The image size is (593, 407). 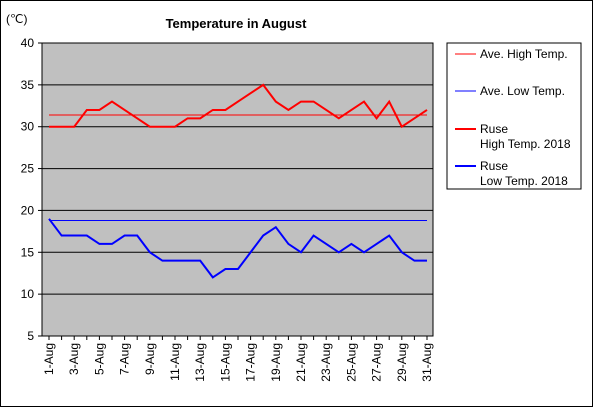 What do you see at coordinates (494, 129) in the screenshot?
I see `legend-label-3-line1: Ruse` at bounding box center [494, 129].